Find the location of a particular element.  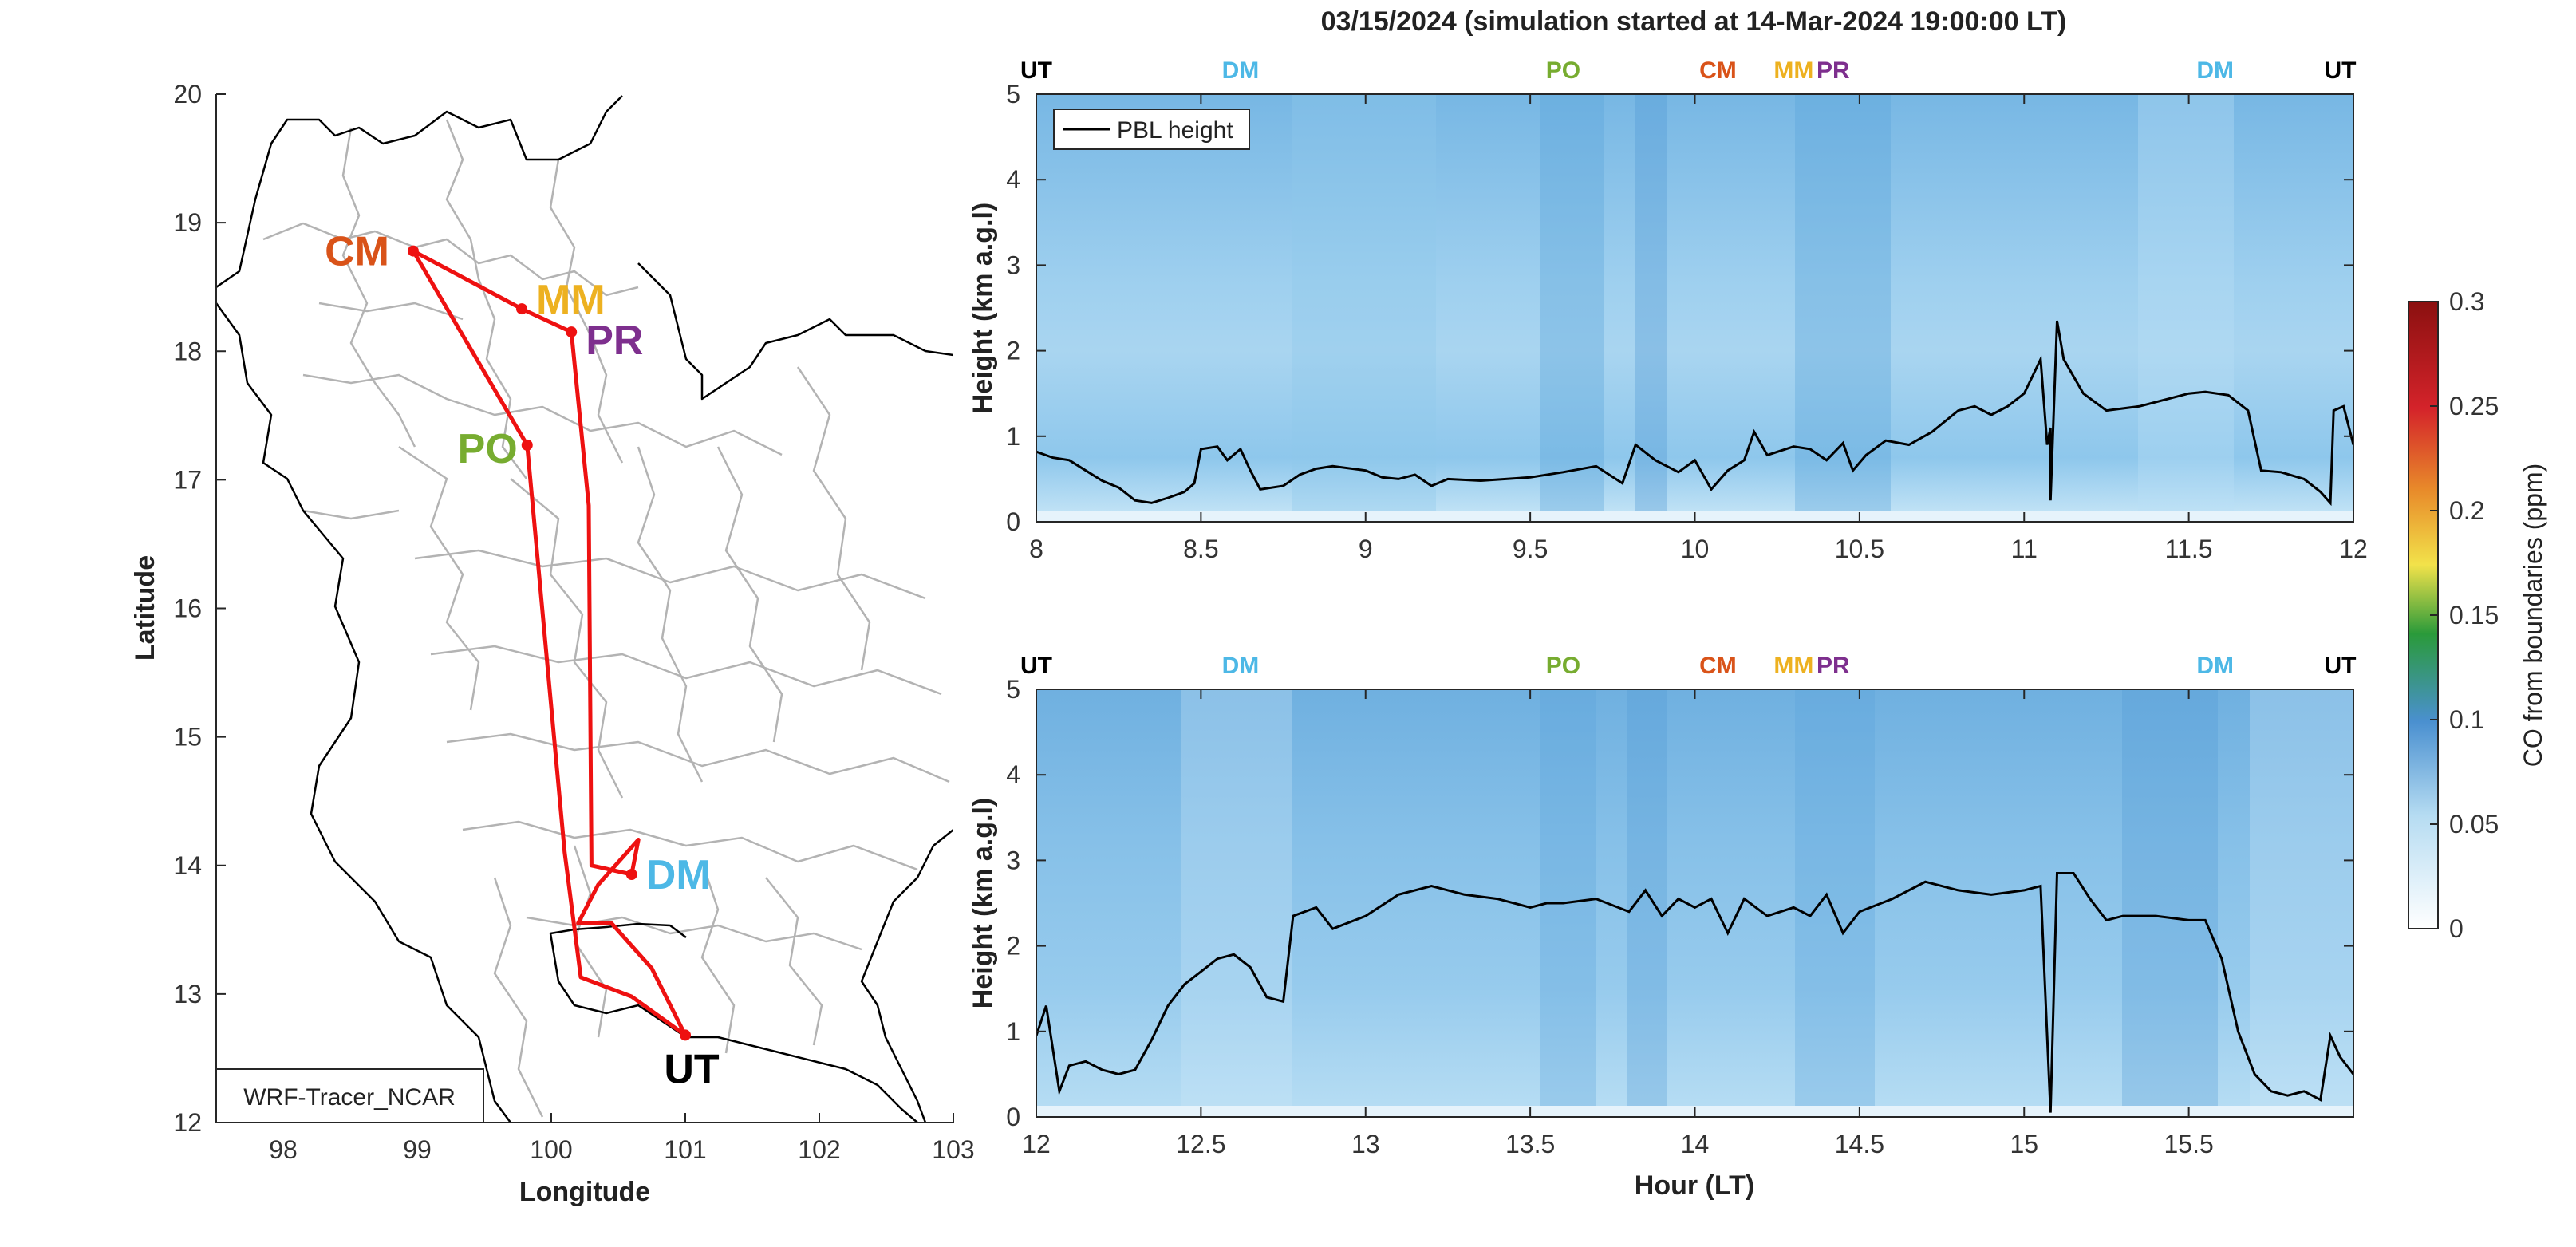

x-tick-label: 15.5 is located at coordinates (2189, 1144).